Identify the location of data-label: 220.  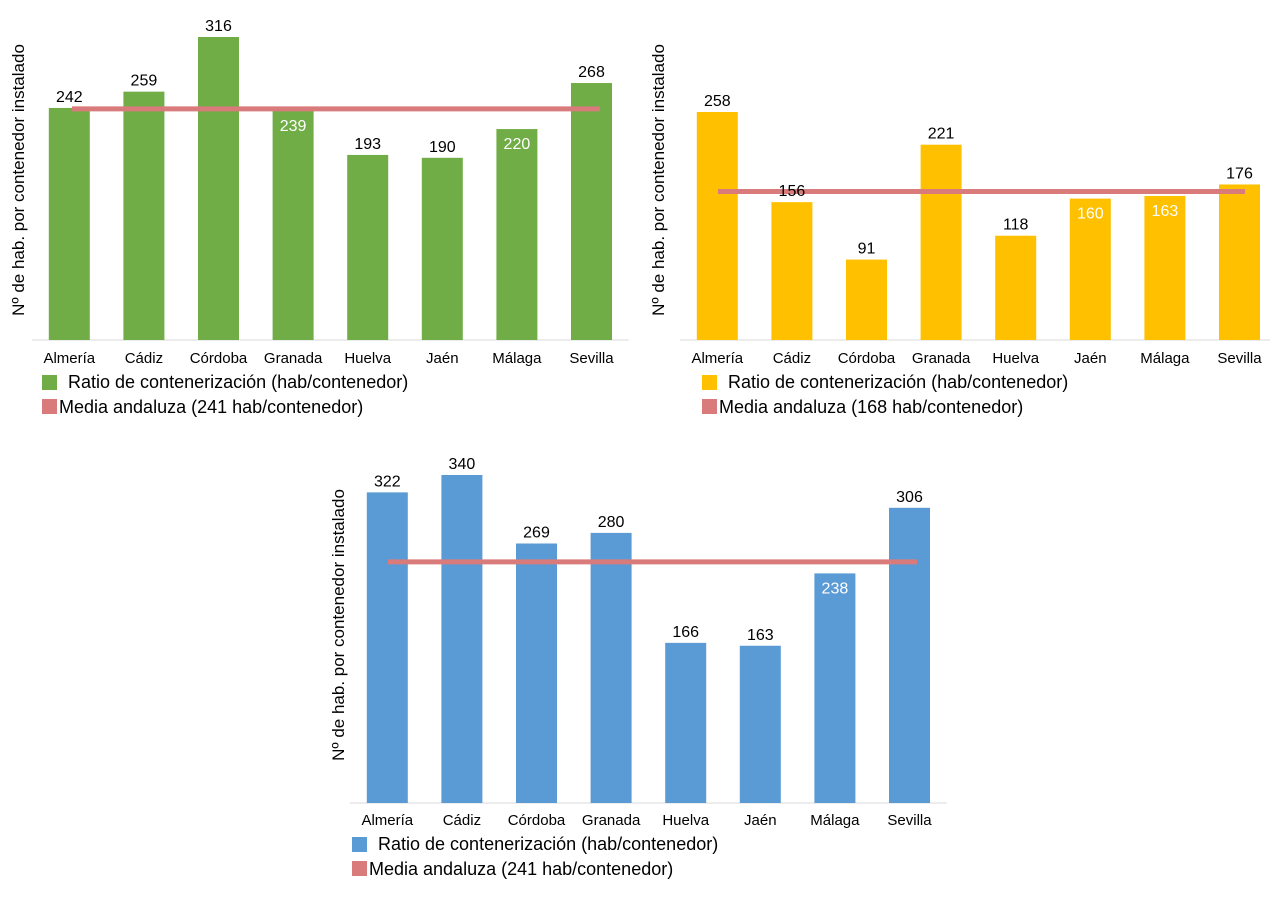
(517, 144).